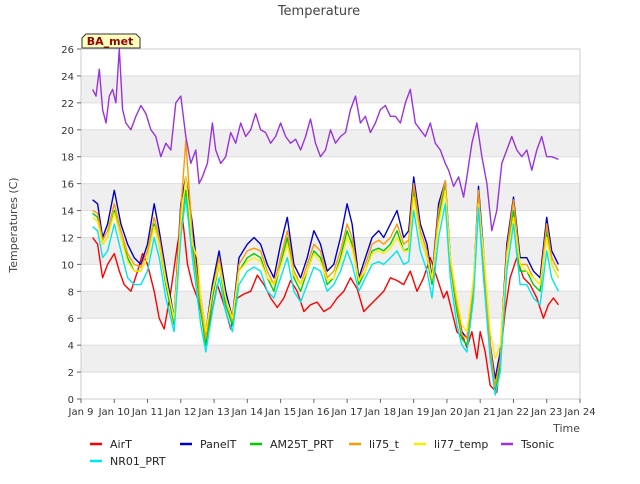  Describe the element at coordinates (218, 444) in the screenshot. I see `legend-label: PanelT` at that location.